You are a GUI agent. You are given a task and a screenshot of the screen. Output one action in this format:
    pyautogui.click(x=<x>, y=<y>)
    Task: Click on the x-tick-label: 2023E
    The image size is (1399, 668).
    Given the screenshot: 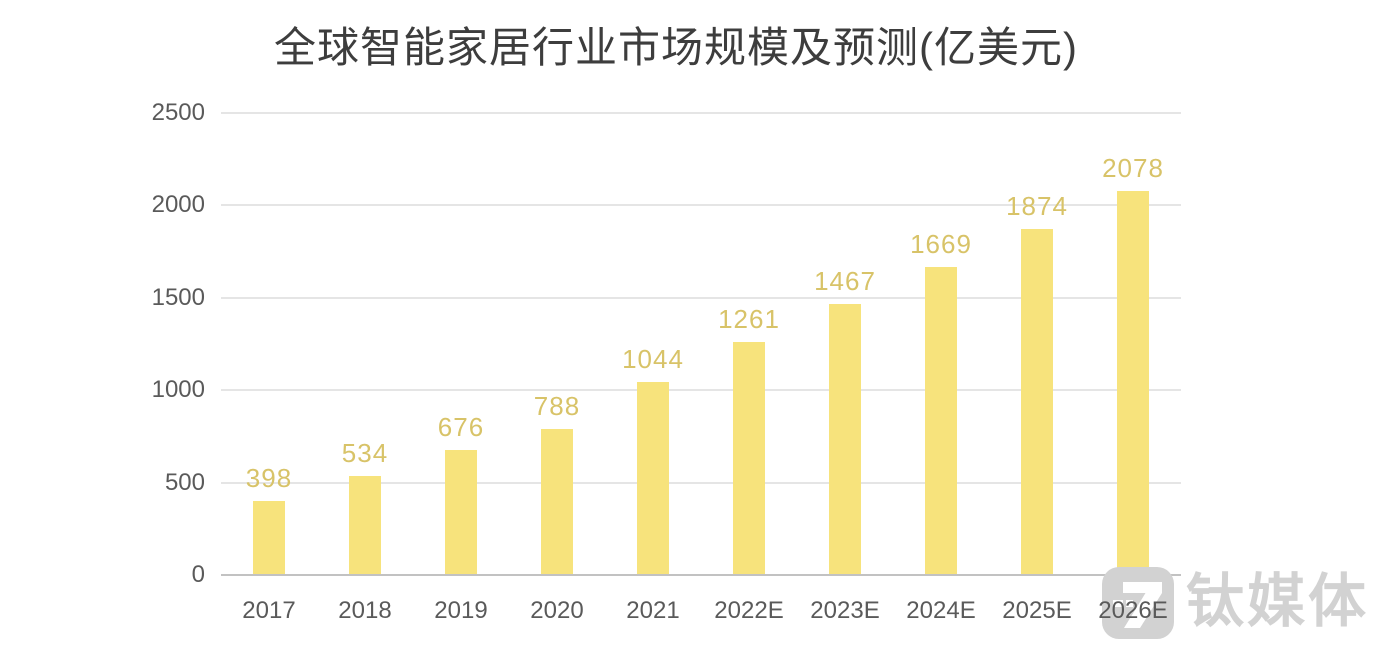 What is the action you would take?
    pyautogui.click(x=845, y=610)
    